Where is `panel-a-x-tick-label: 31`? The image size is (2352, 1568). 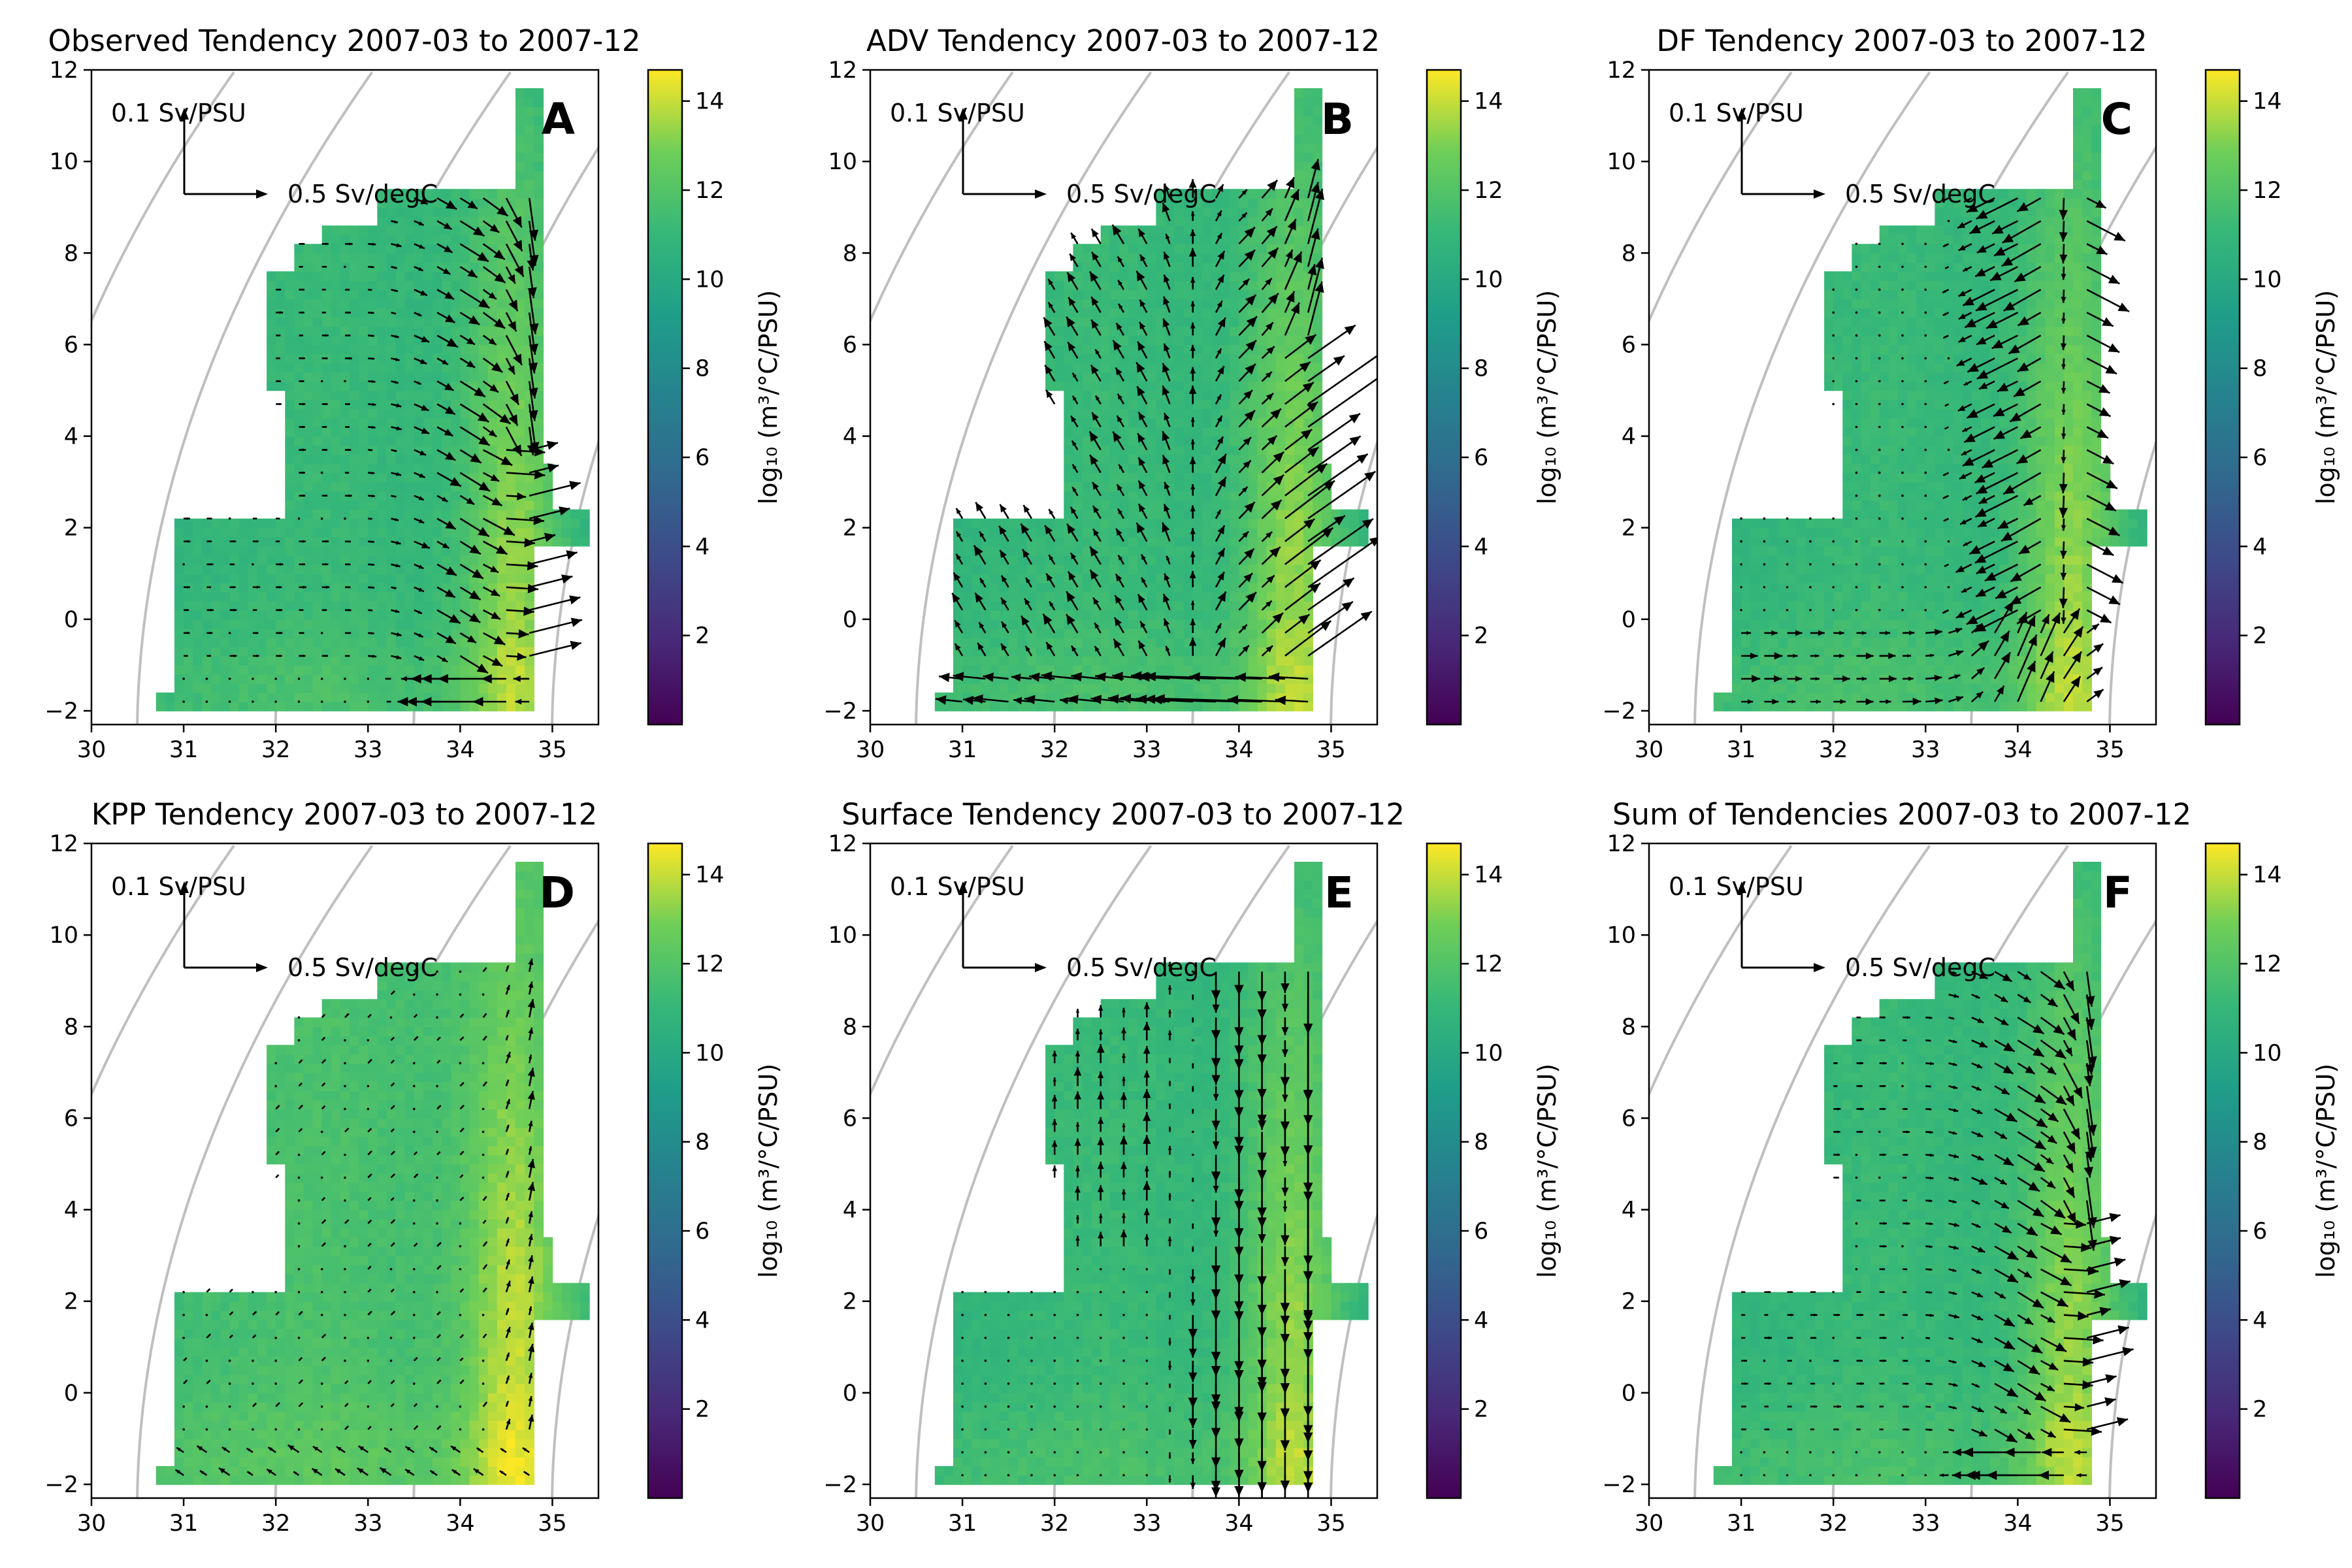 panel-a-x-tick-label: 31 is located at coordinates (184, 750).